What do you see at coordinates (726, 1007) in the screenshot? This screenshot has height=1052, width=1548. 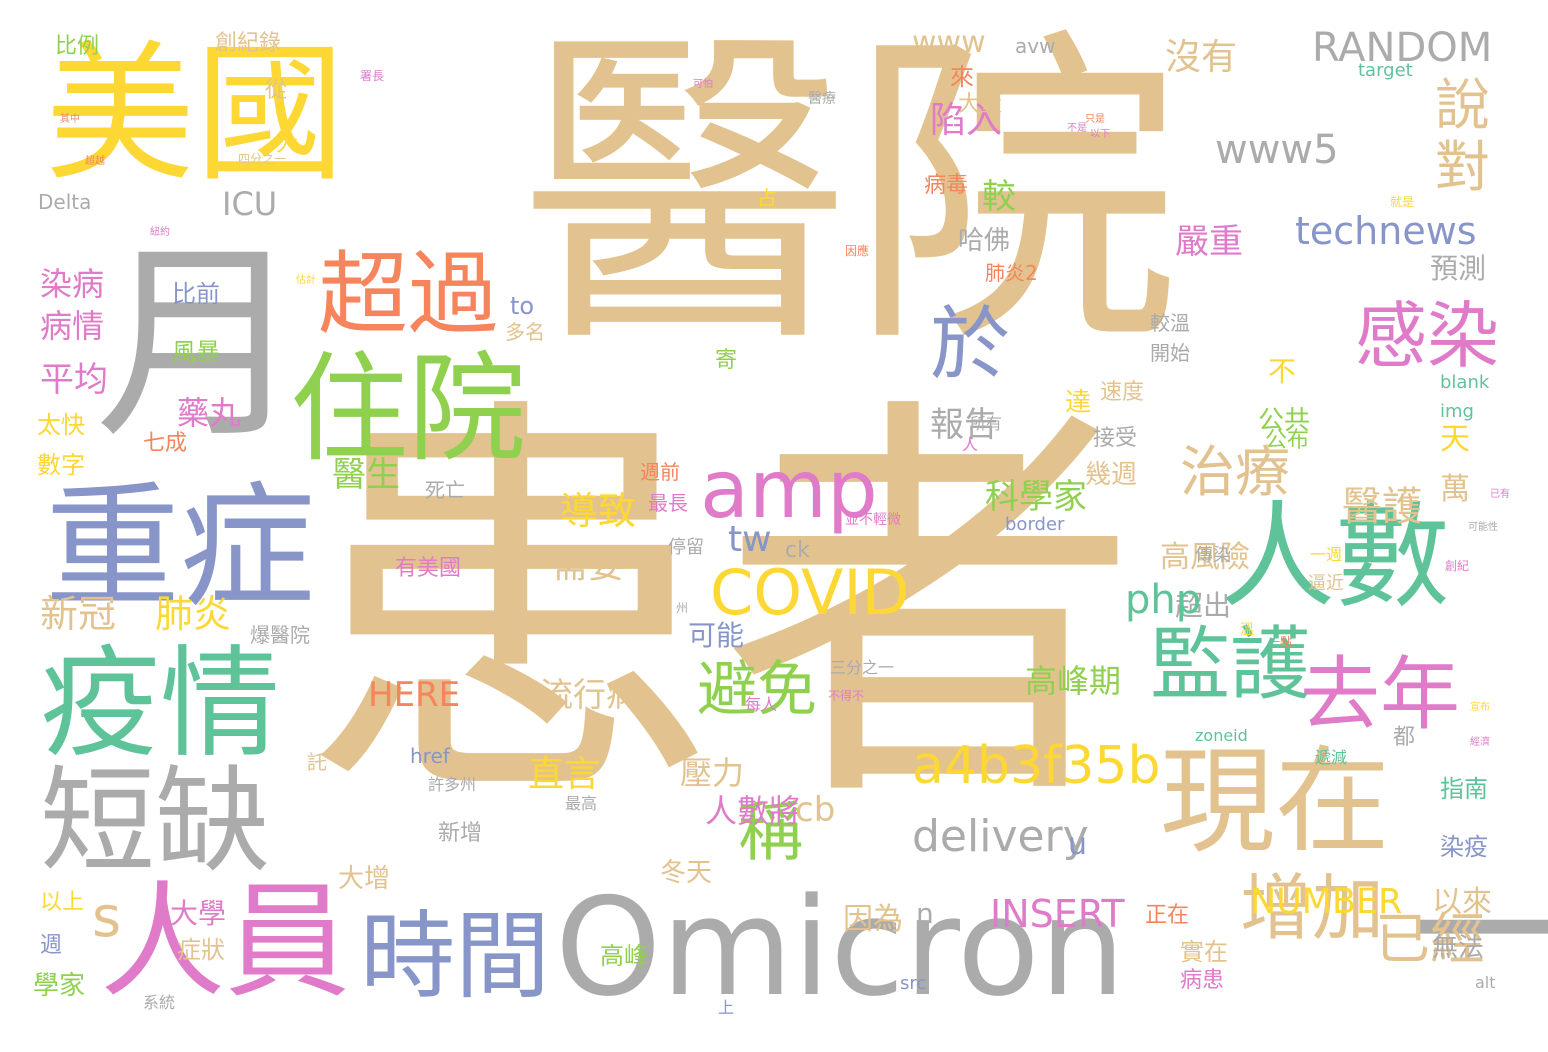 I see `word-141: 上` at bounding box center [726, 1007].